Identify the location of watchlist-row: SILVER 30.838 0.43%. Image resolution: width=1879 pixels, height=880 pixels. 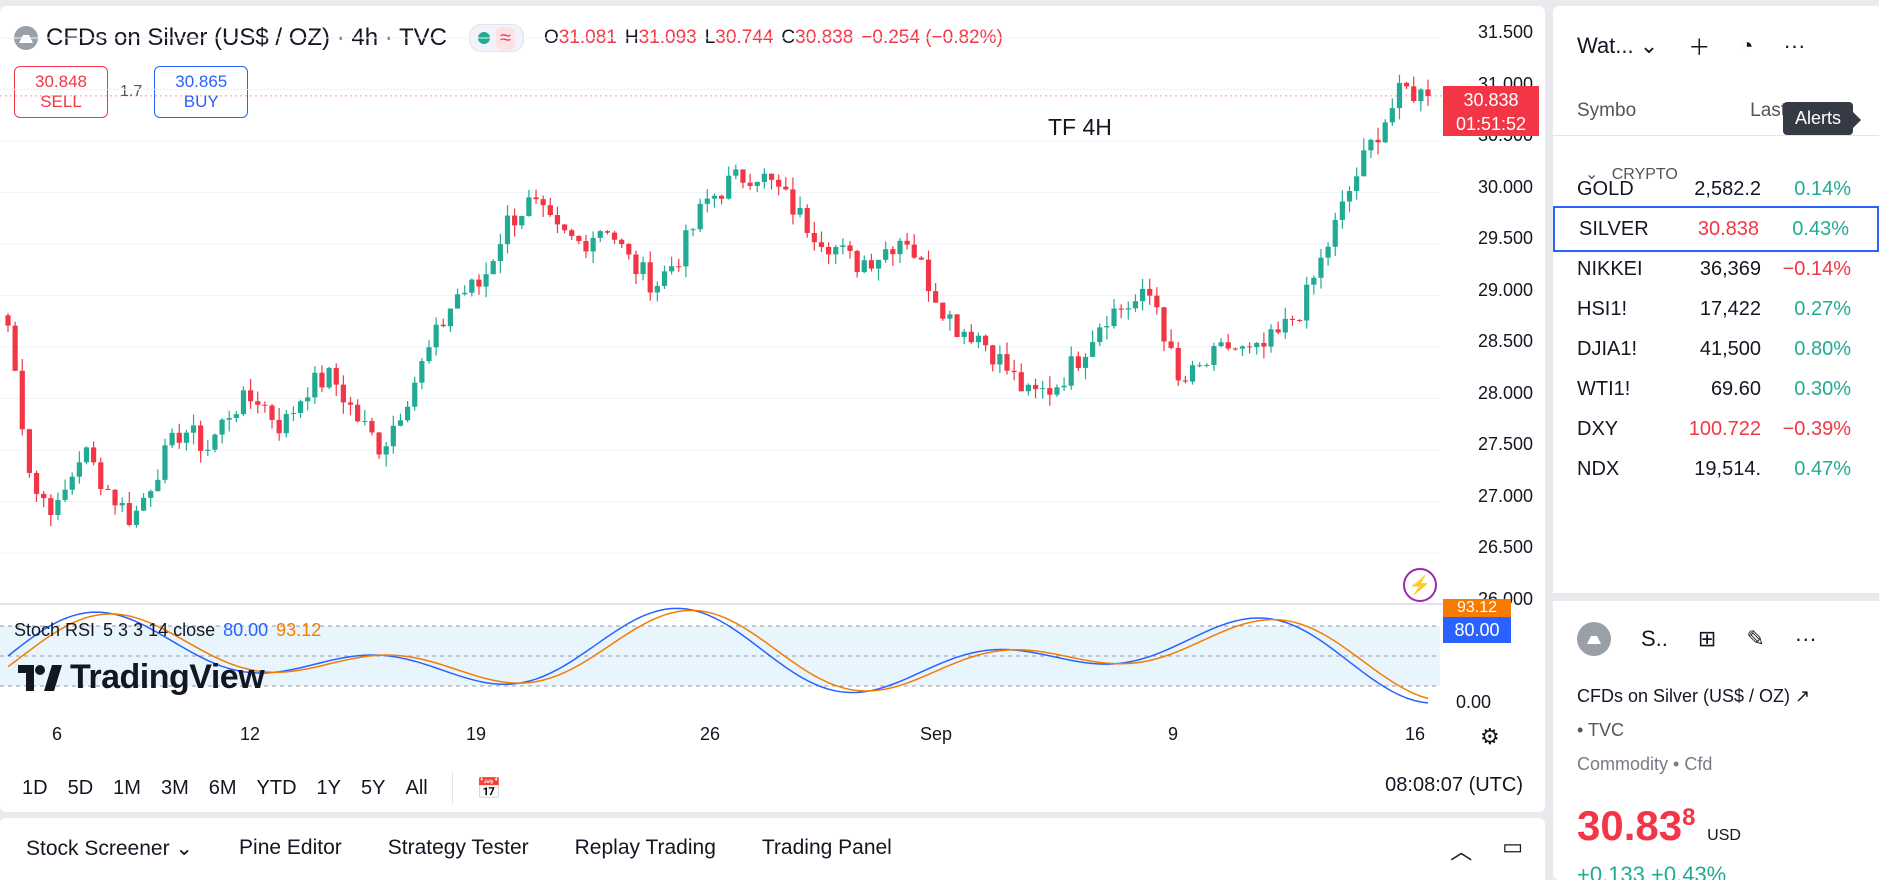
(1716, 229).